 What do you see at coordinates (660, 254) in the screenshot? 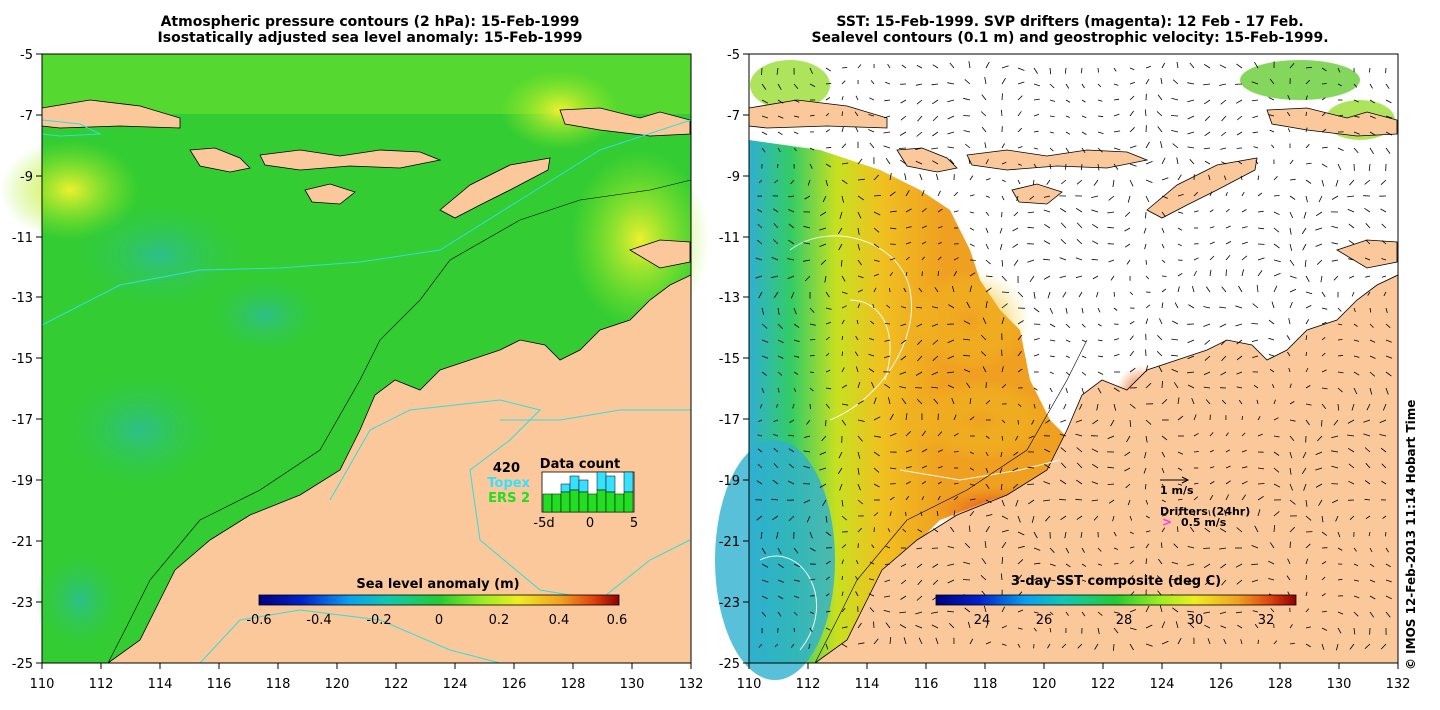
I see `tanimbar-islands` at bounding box center [660, 254].